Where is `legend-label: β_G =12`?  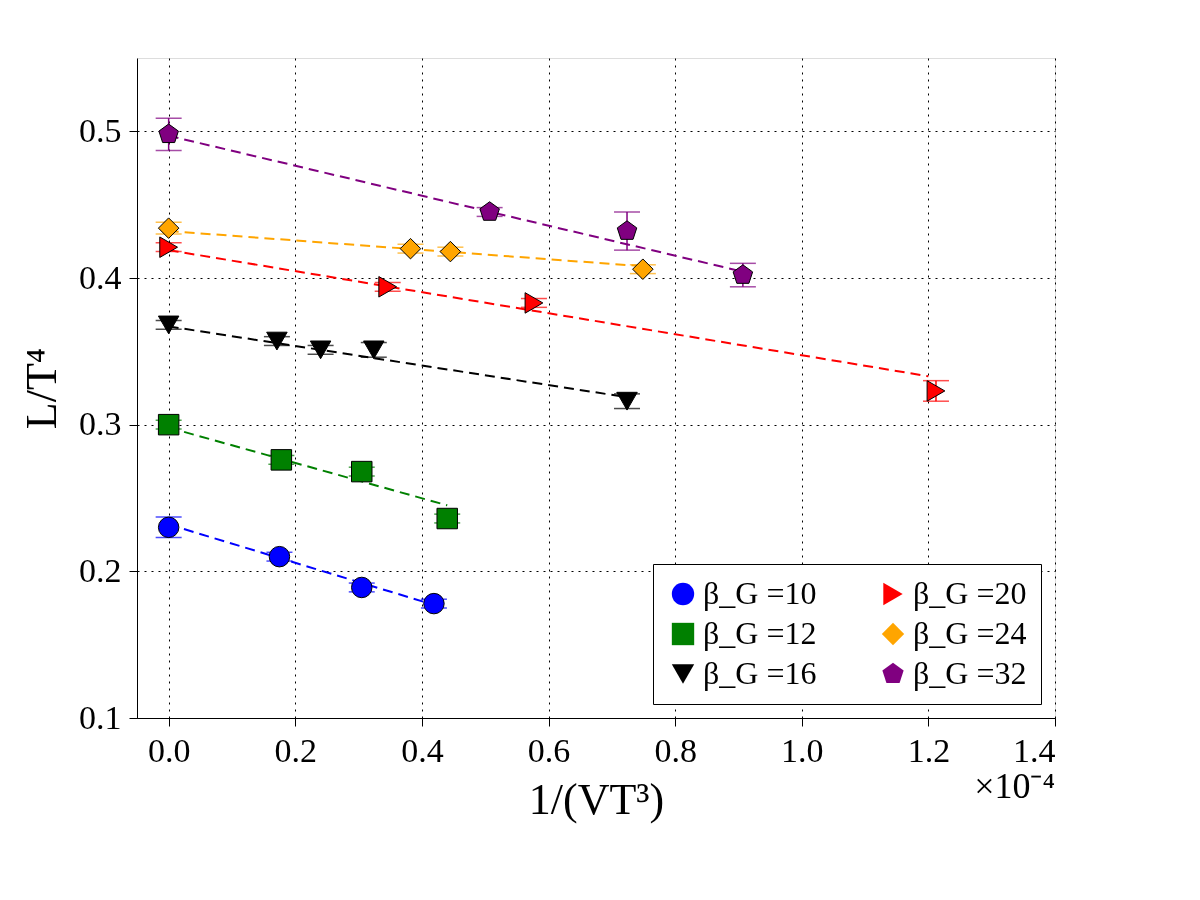 legend-label: β_G =12 is located at coordinates (760, 633).